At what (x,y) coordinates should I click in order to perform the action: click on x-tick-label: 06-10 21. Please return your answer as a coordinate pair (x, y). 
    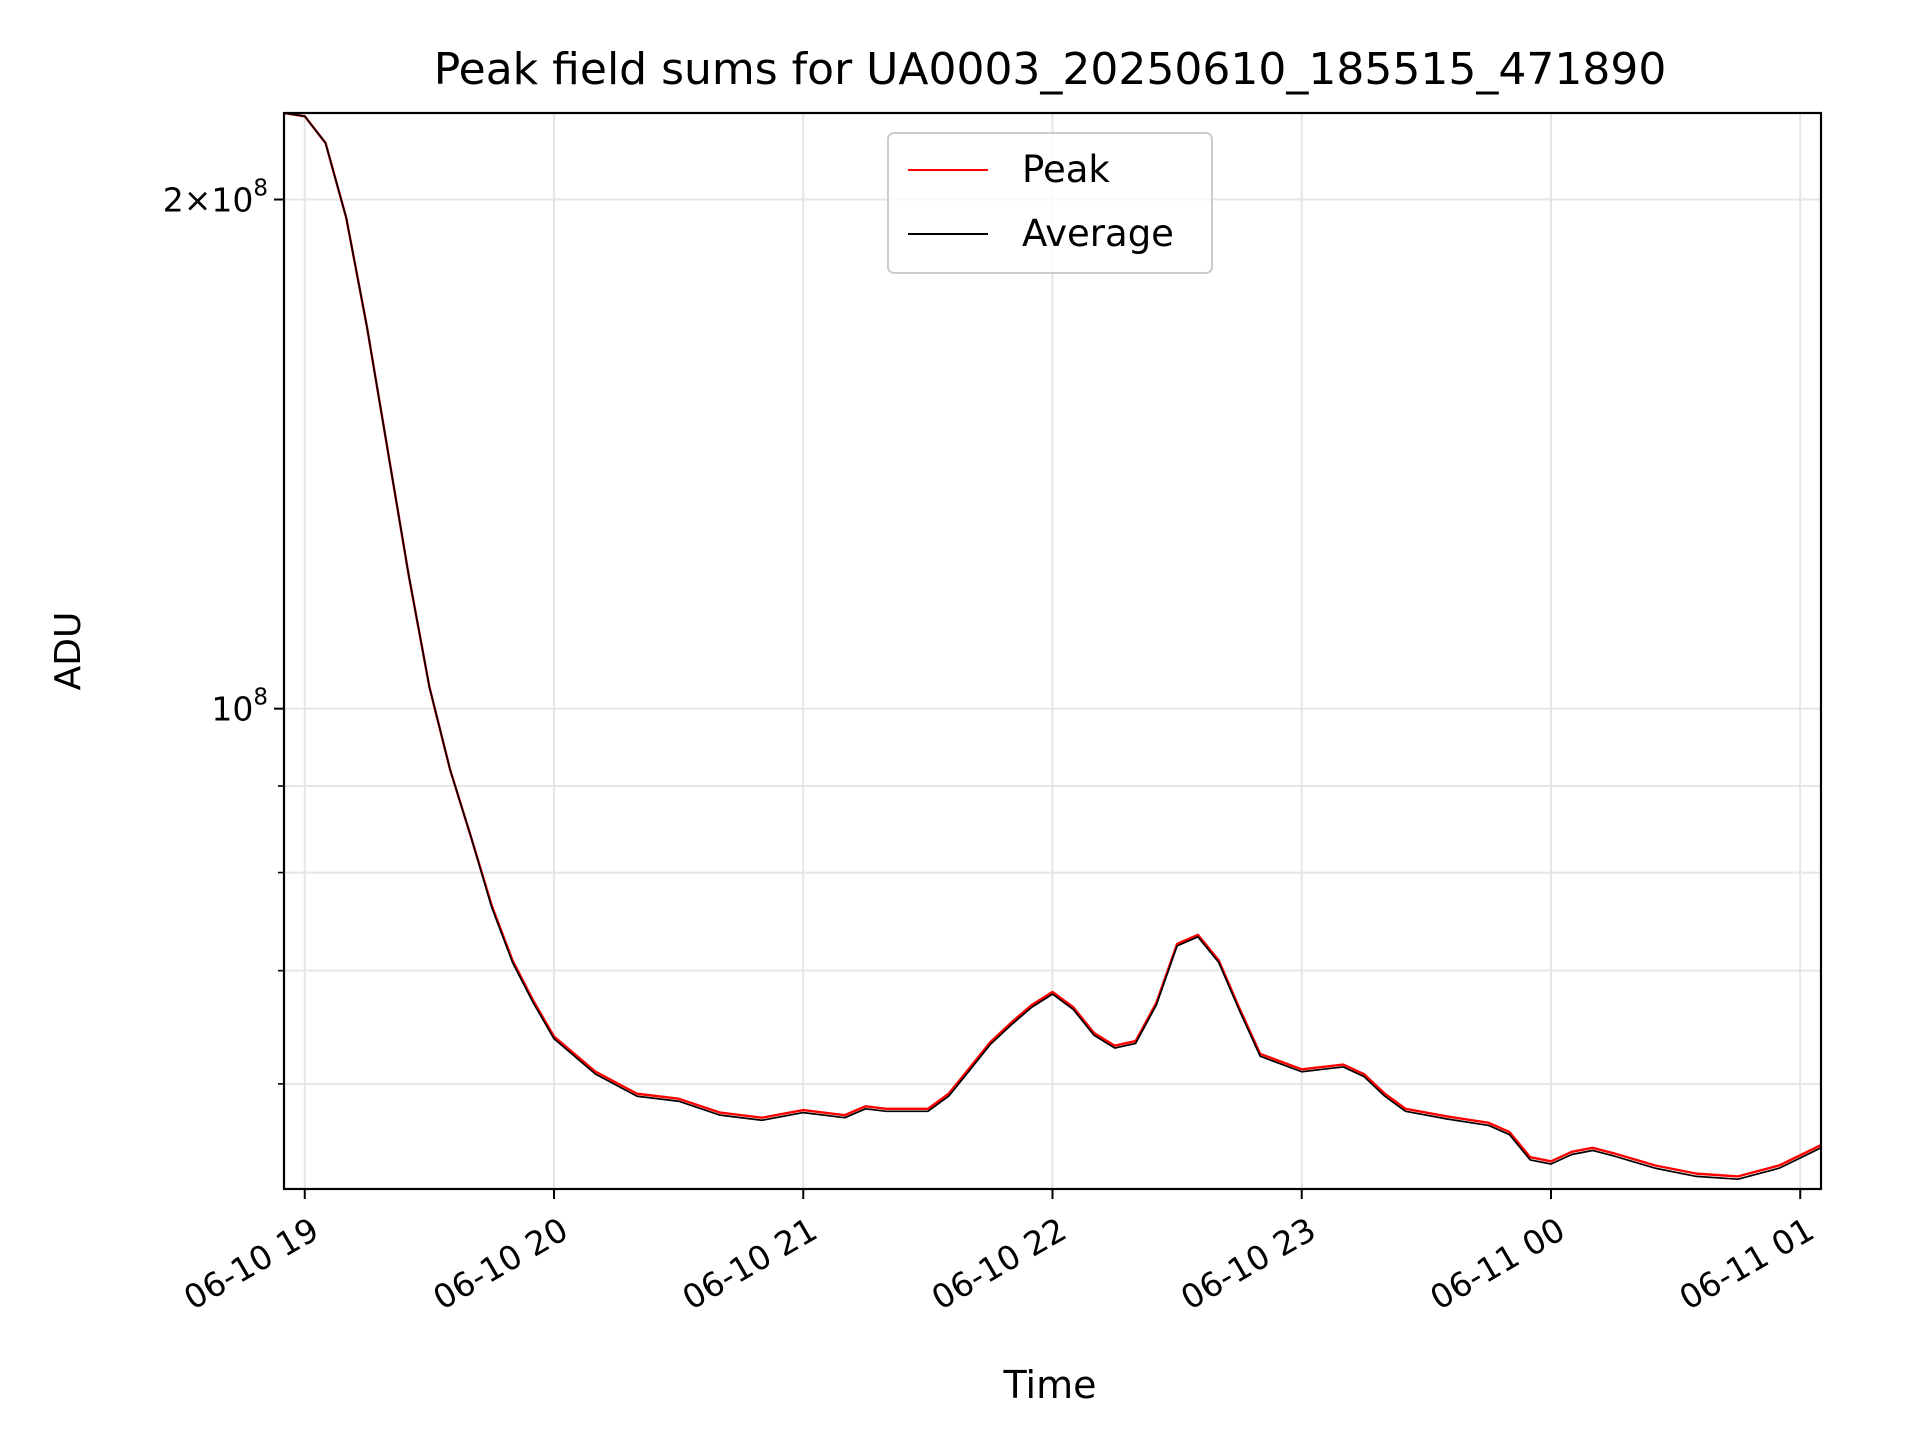
    Looking at the image, I should click on (750, 1264).